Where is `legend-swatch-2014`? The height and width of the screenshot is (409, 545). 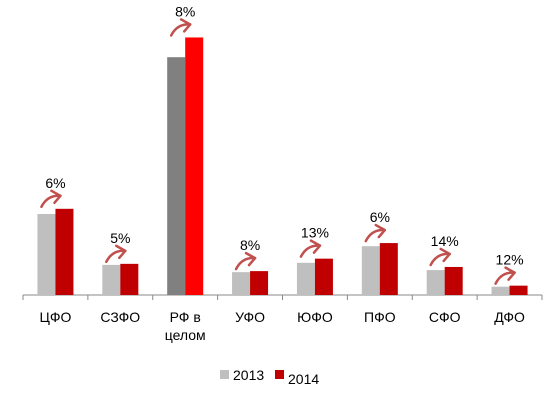
legend-swatch-2014 is located at coordinates (279, 374).